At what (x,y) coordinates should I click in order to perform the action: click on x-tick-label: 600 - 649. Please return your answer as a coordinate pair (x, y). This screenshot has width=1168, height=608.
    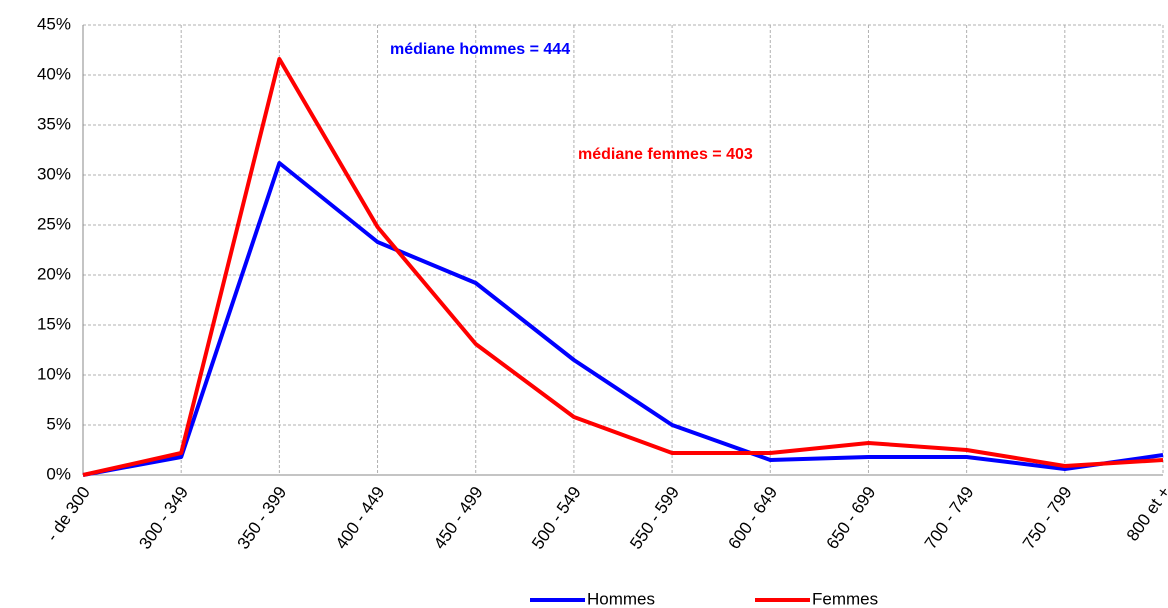
    Looking at the image, I should click on (752, 518).